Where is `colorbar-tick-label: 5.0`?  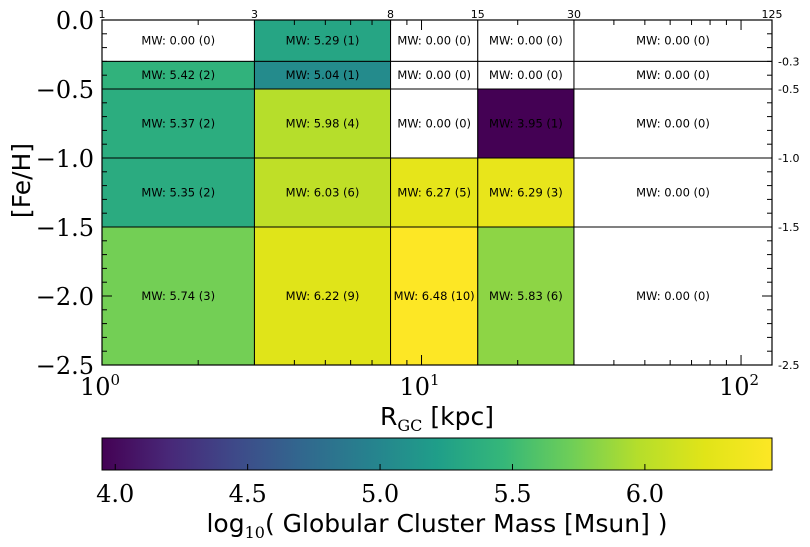 colorbar-tick-label: 5.0 is located at coordinates (380, 494).